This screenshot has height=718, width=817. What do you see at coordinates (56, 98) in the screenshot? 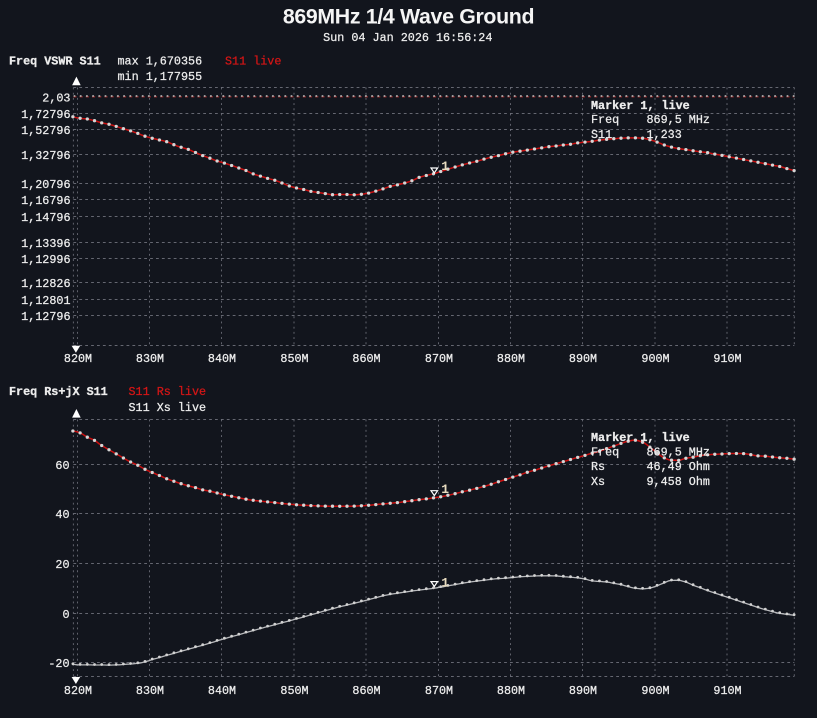
I see `svg-text: 2,03` at bounding box center [56, 98].